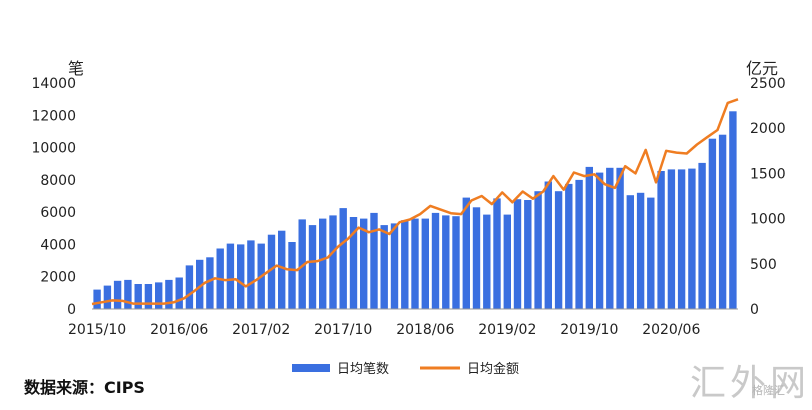 This screenshot has width=812, height=410. Describe the element at coordinates (363, 369) in the screenshot. I see `legend-bar-label: 日均笔数` at that location.